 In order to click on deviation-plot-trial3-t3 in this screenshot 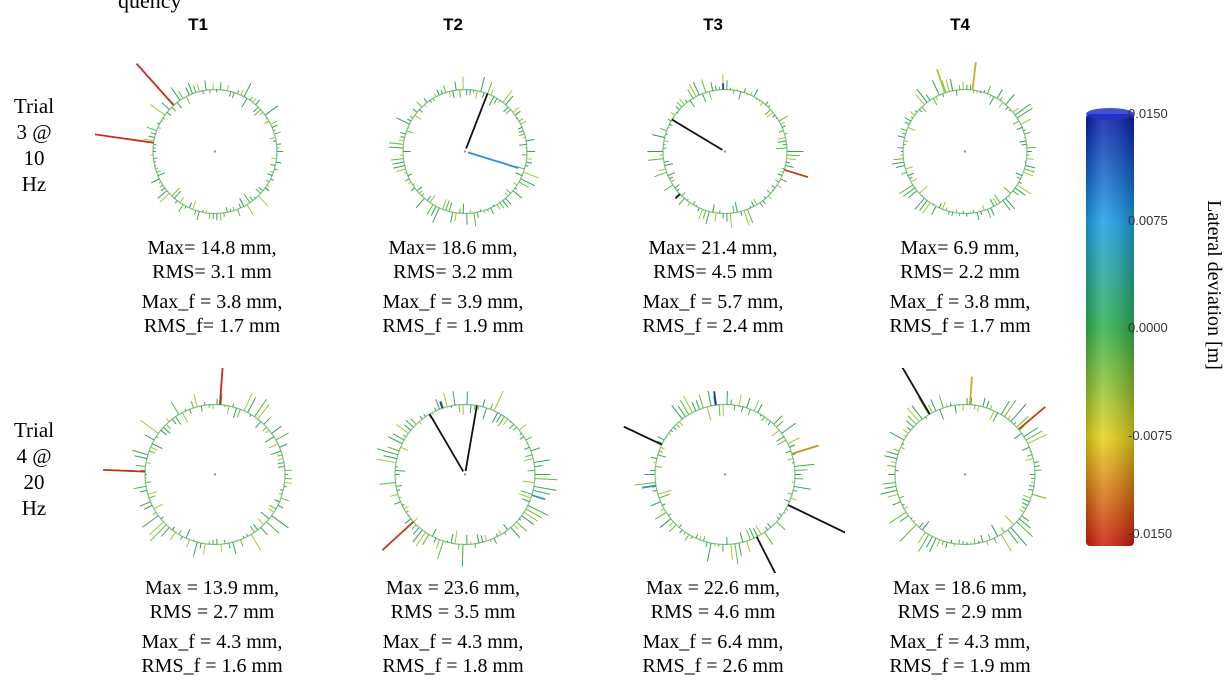, I will do `click(728, 151)`.